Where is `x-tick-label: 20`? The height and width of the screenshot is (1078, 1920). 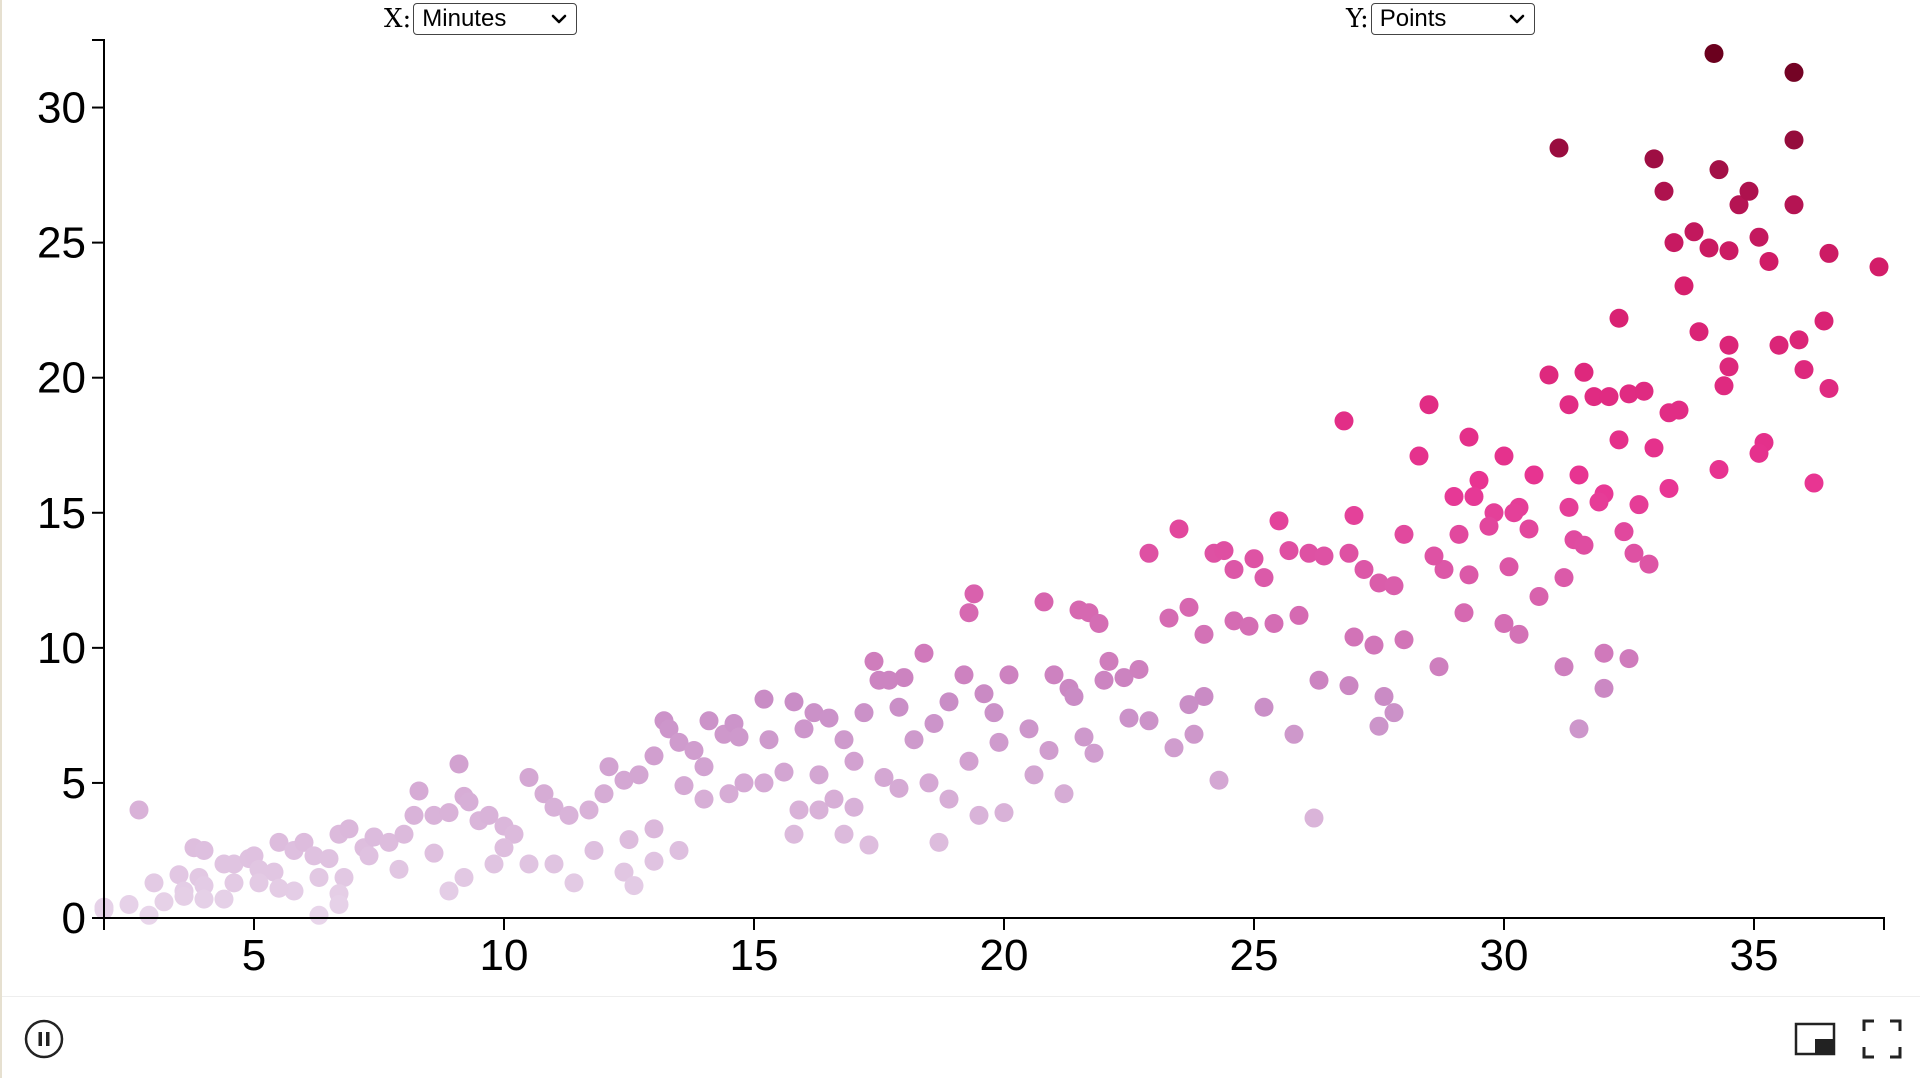 x-tick-label: 20 is located at coordinates (1004, 955).